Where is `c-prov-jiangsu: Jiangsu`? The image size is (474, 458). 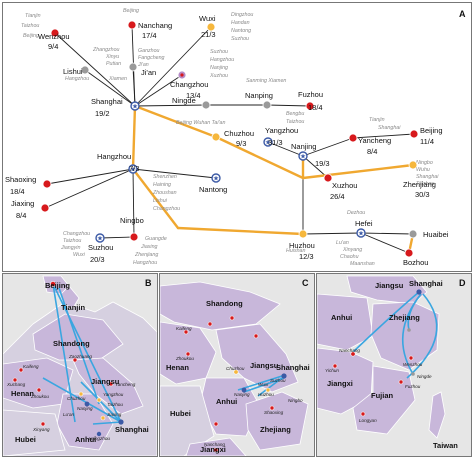 c-prov-jiangsu: Jiangsu is located at coordinates (264, 365).